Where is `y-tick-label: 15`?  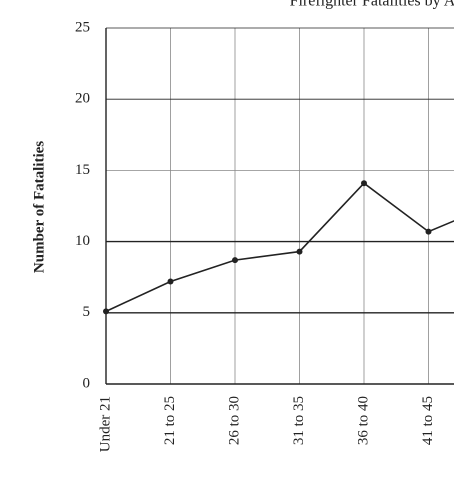
y-tick-label: 15 is located at coordinates (82, 170).